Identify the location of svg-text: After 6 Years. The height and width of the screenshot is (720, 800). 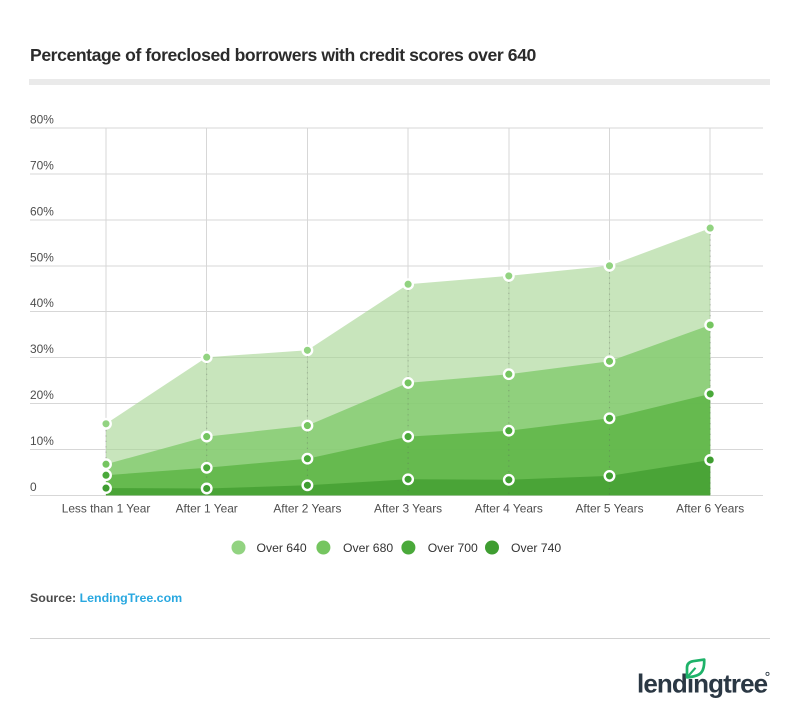
(710, 509).